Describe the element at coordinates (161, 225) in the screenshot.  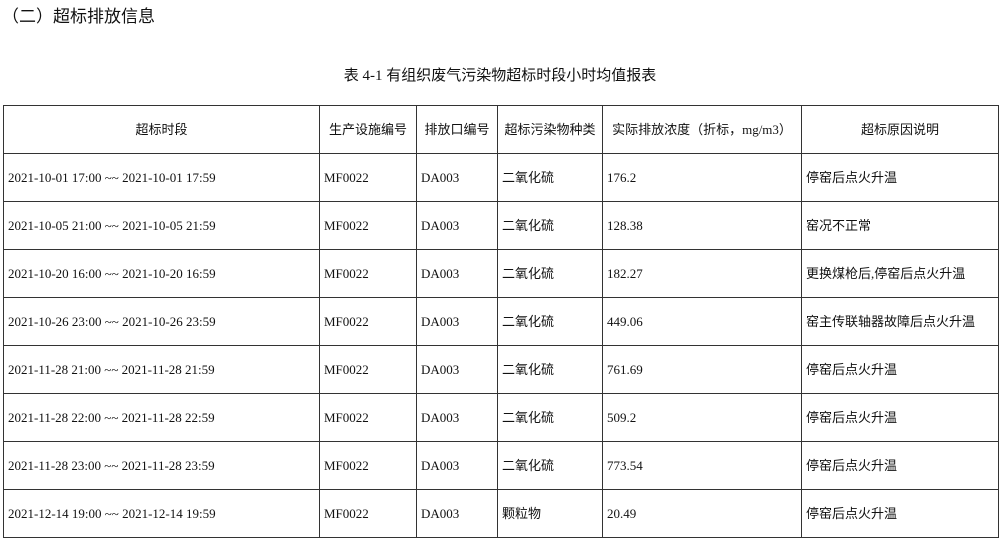
I see `cell-period: 2021-10-05 21:00 ~~ 2021-10-05 21:59` at that location.